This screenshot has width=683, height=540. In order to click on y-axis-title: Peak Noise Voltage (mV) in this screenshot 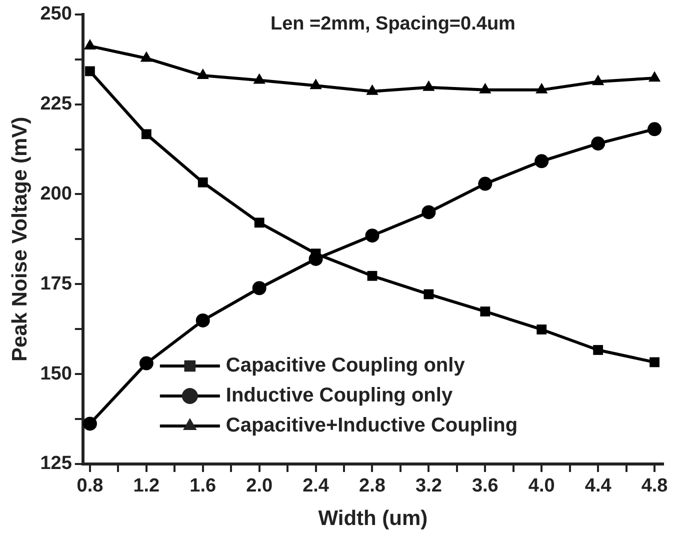, I will do `click(20, 239)`.